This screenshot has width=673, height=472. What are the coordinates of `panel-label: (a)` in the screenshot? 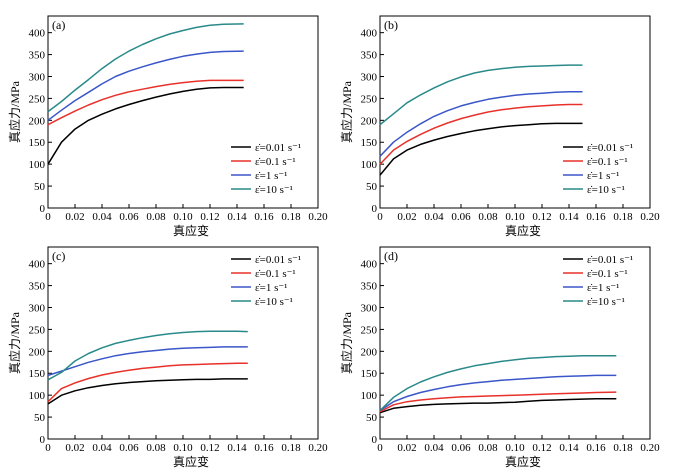 It's located at (58, 25).